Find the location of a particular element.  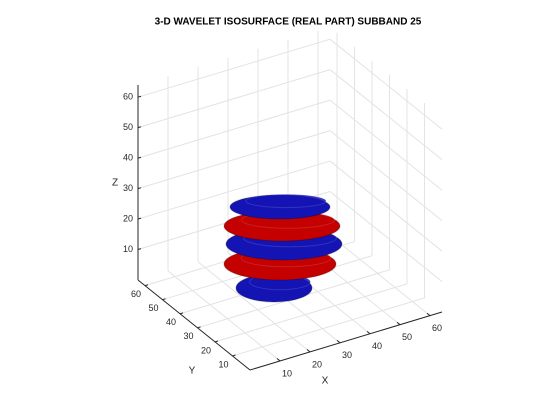

surface-band-highlight is located at coordinates (286, 201).